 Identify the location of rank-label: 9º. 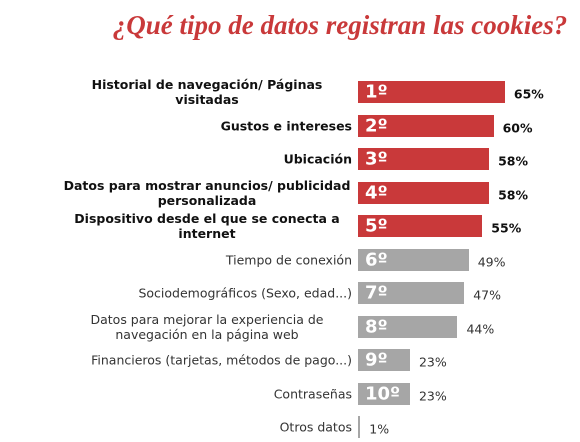
(376, 360).